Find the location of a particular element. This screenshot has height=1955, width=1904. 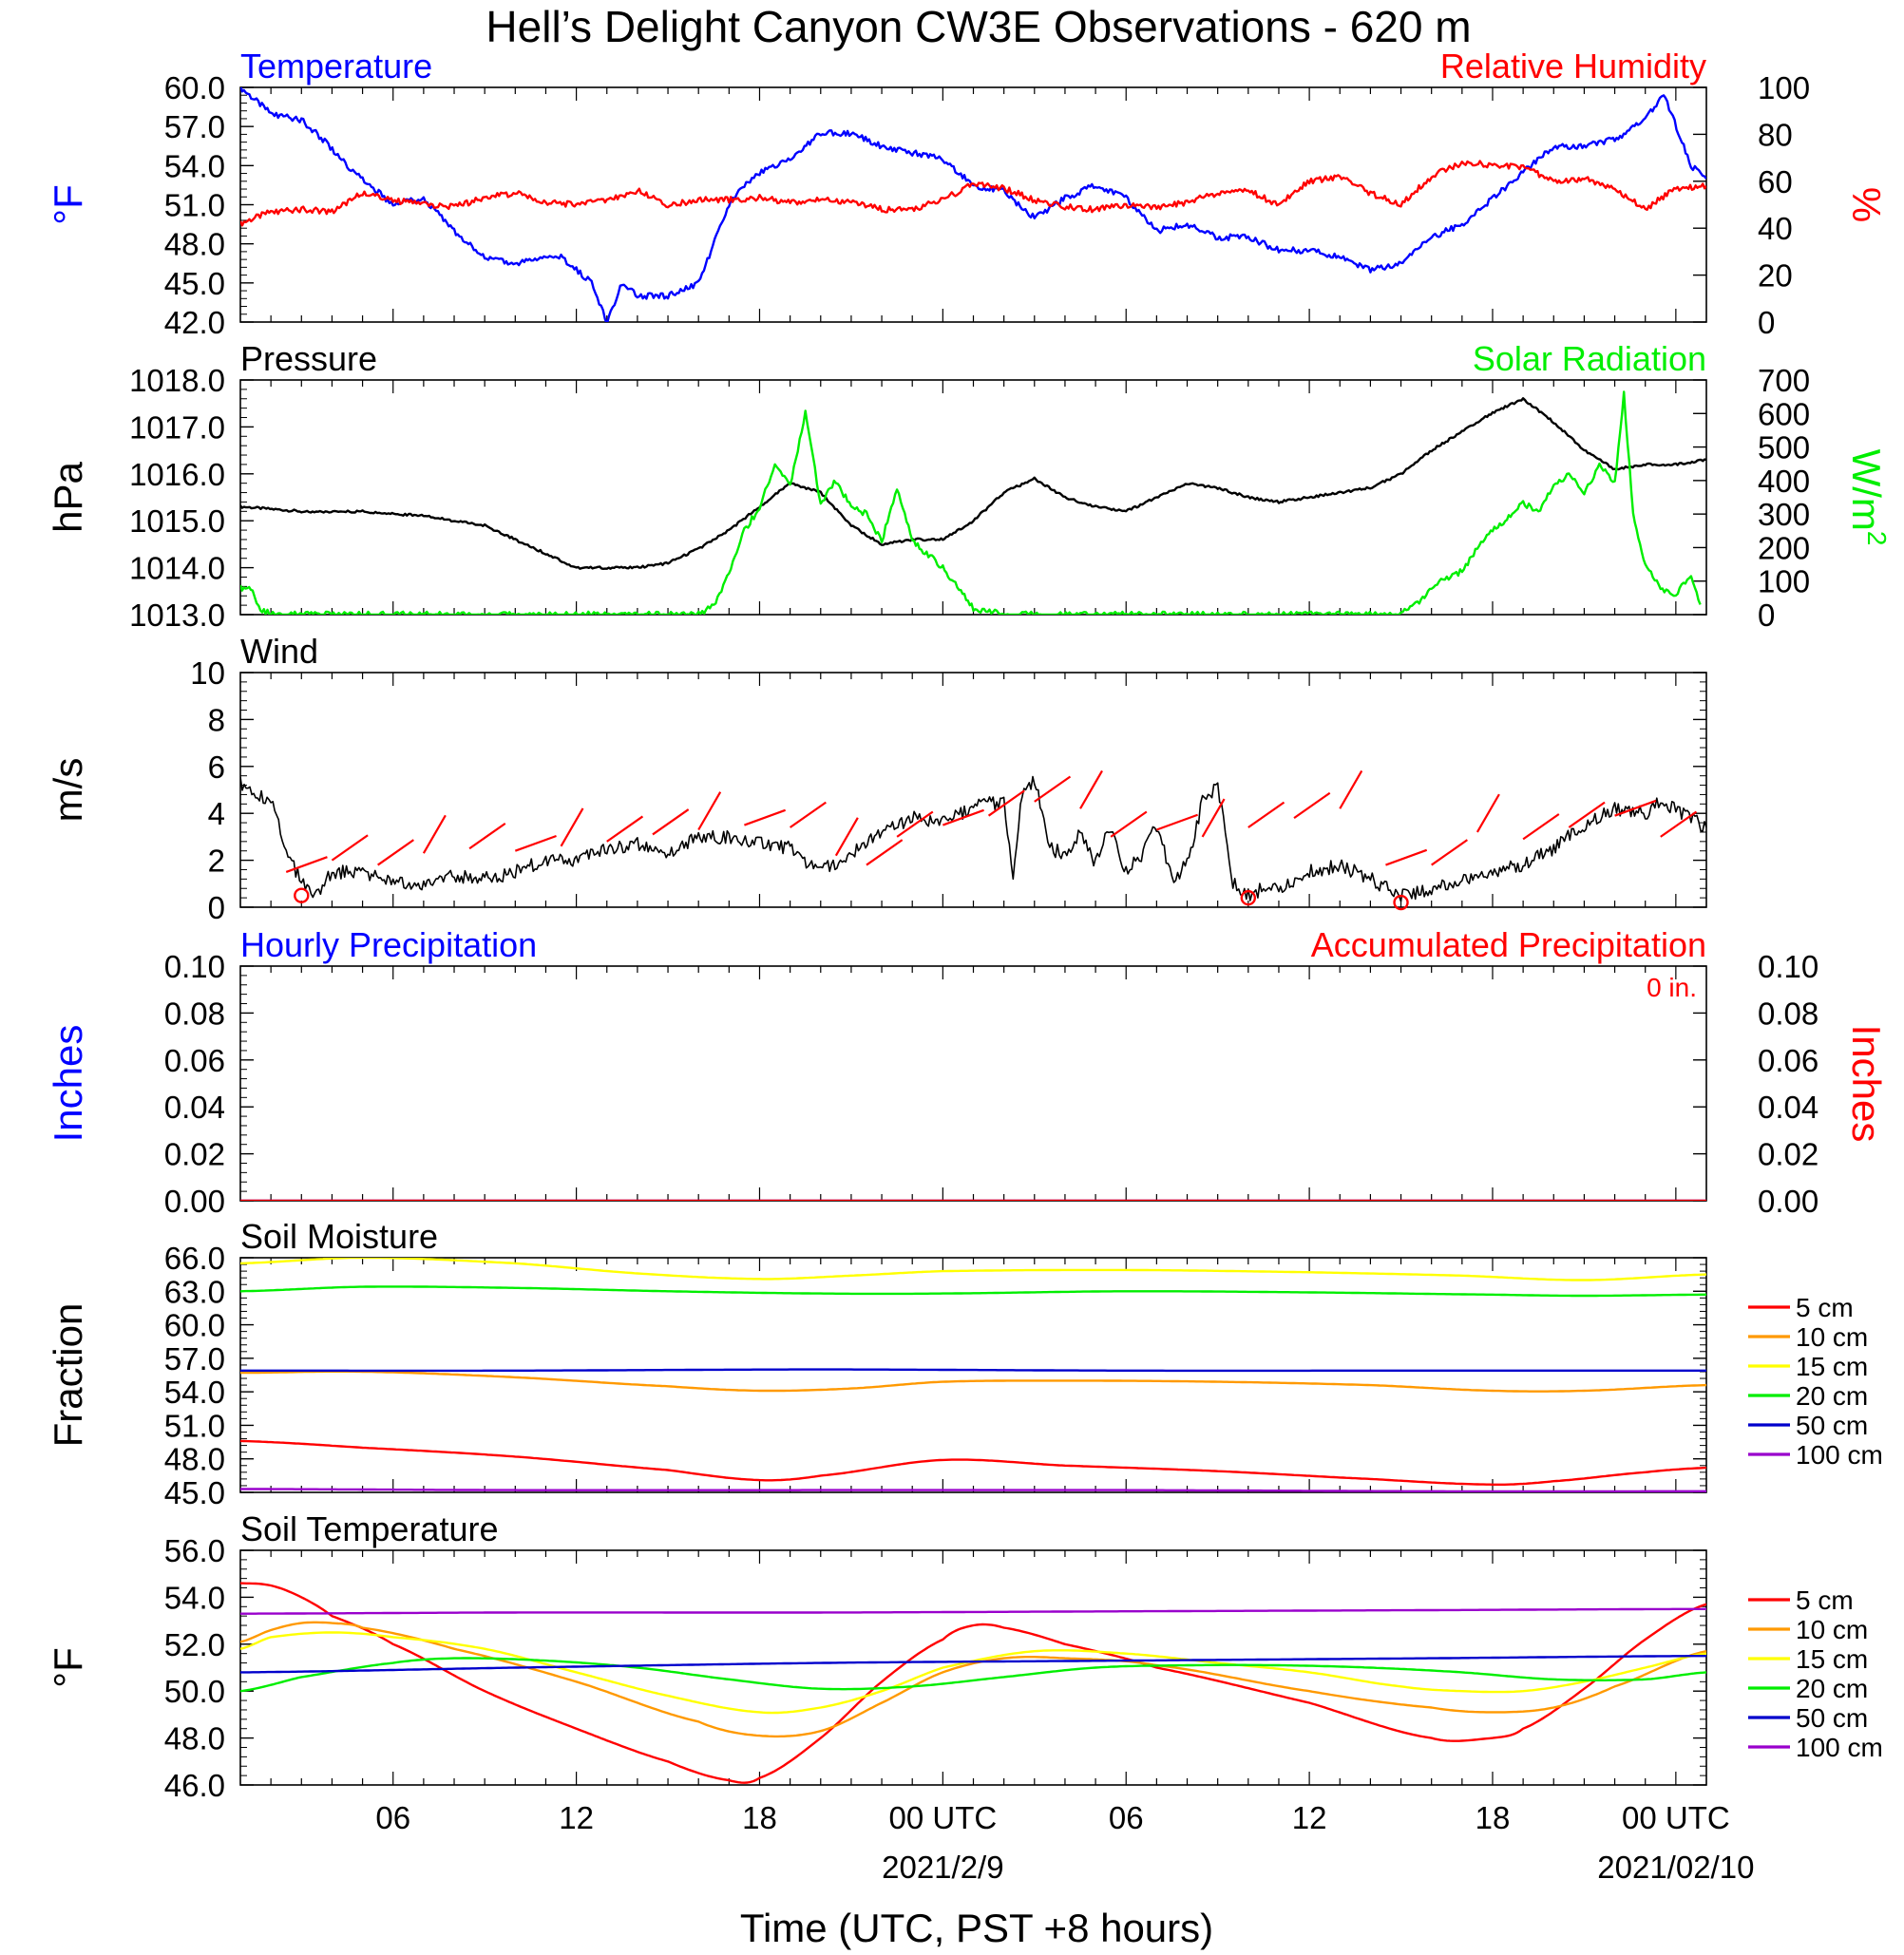

y-right-tick-label: 80 is located at coordinates (1776, 134).